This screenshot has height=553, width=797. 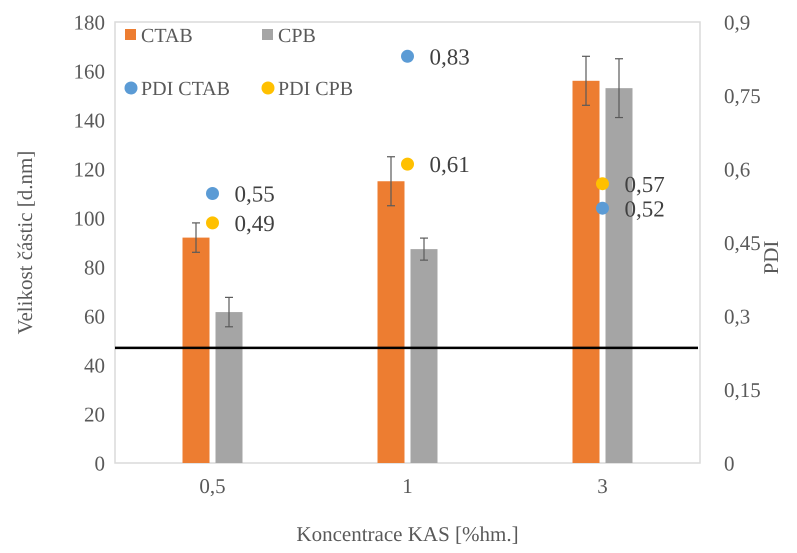 What do you see at coordinates (94, 267) in the screenshot?
I see `y-tick-label: 80` at bounding box center [94, 267].